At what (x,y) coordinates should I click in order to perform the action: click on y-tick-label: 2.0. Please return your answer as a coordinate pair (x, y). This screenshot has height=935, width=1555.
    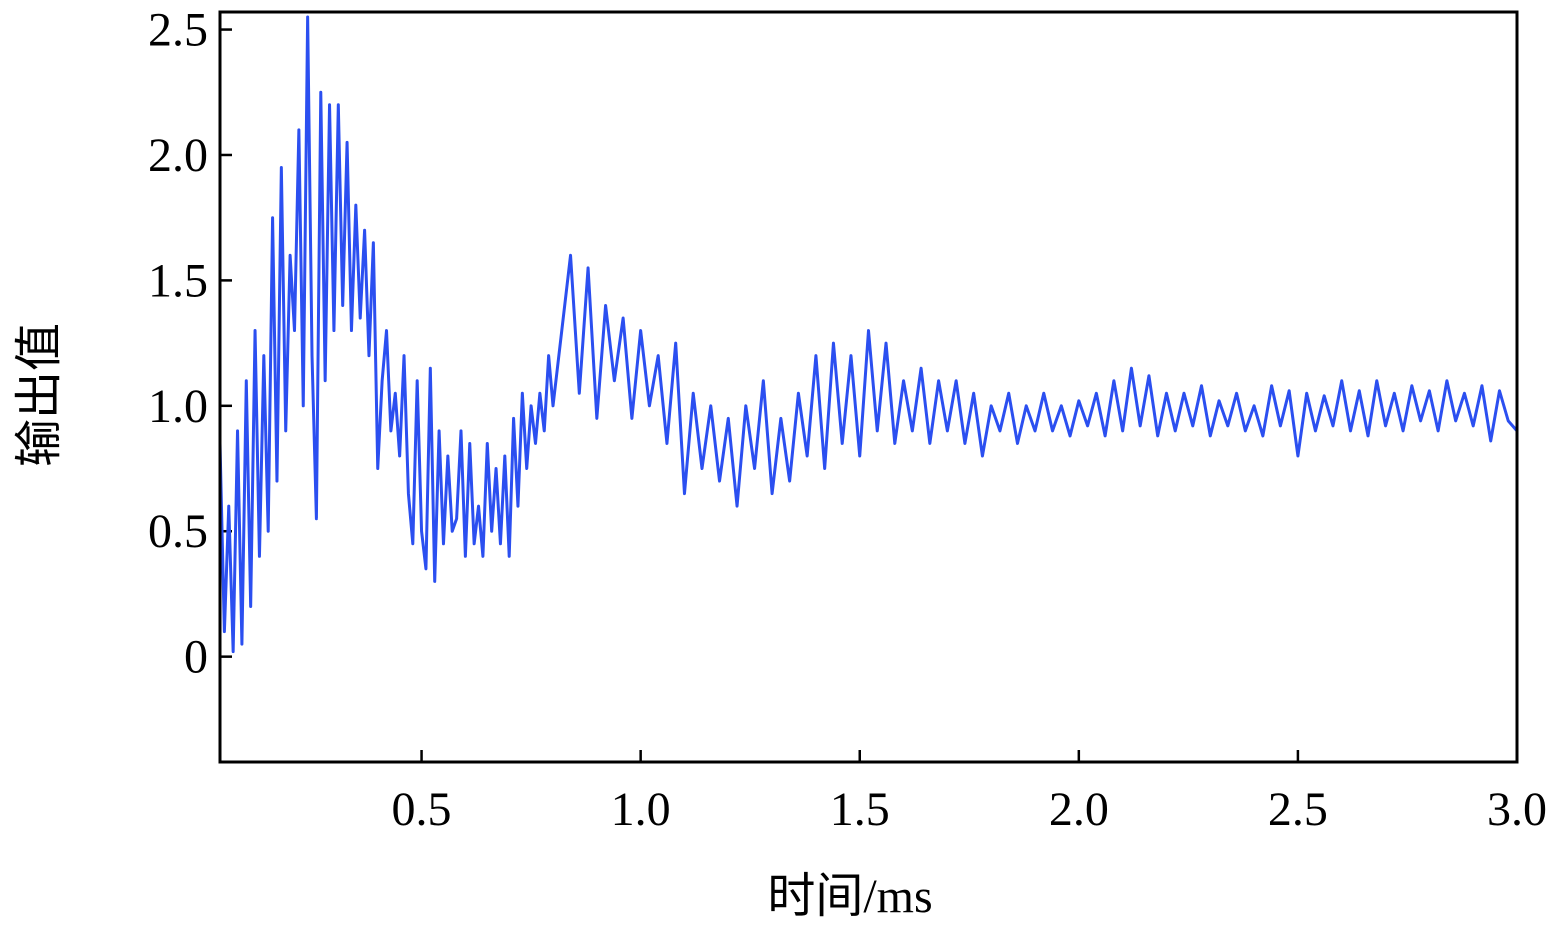
    Looking at the image, I should click on (178, 155).